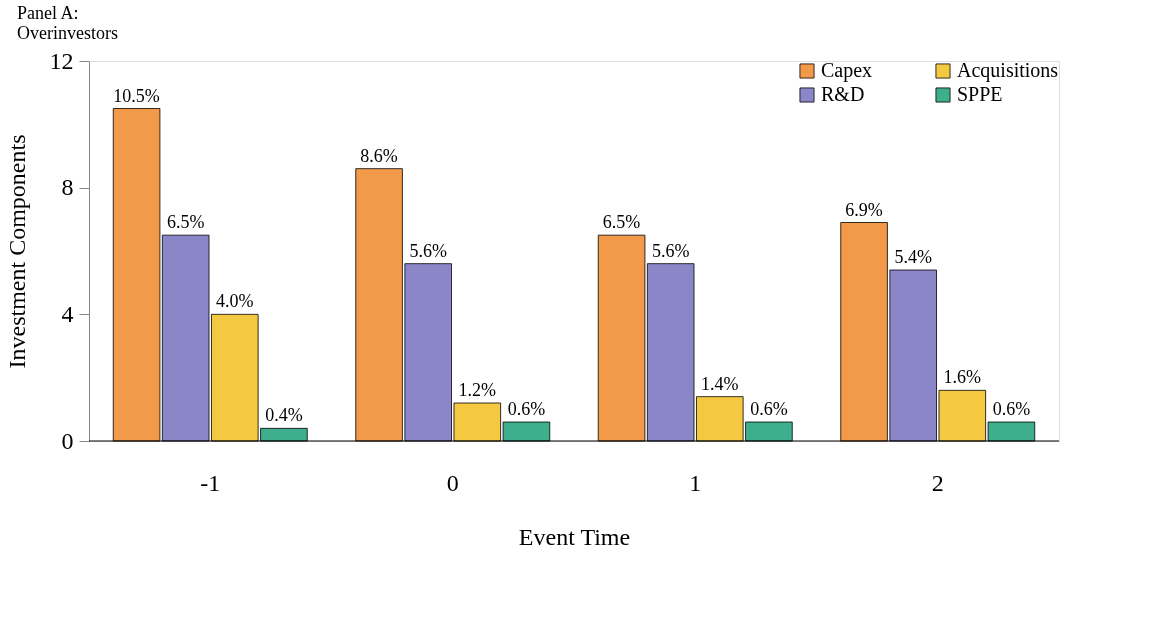 The height and width of the screenshot is (628, 1153). Describe the element at coordinates (452, 482) in the screenshot. I see `x-tick-label: 0` at that location.